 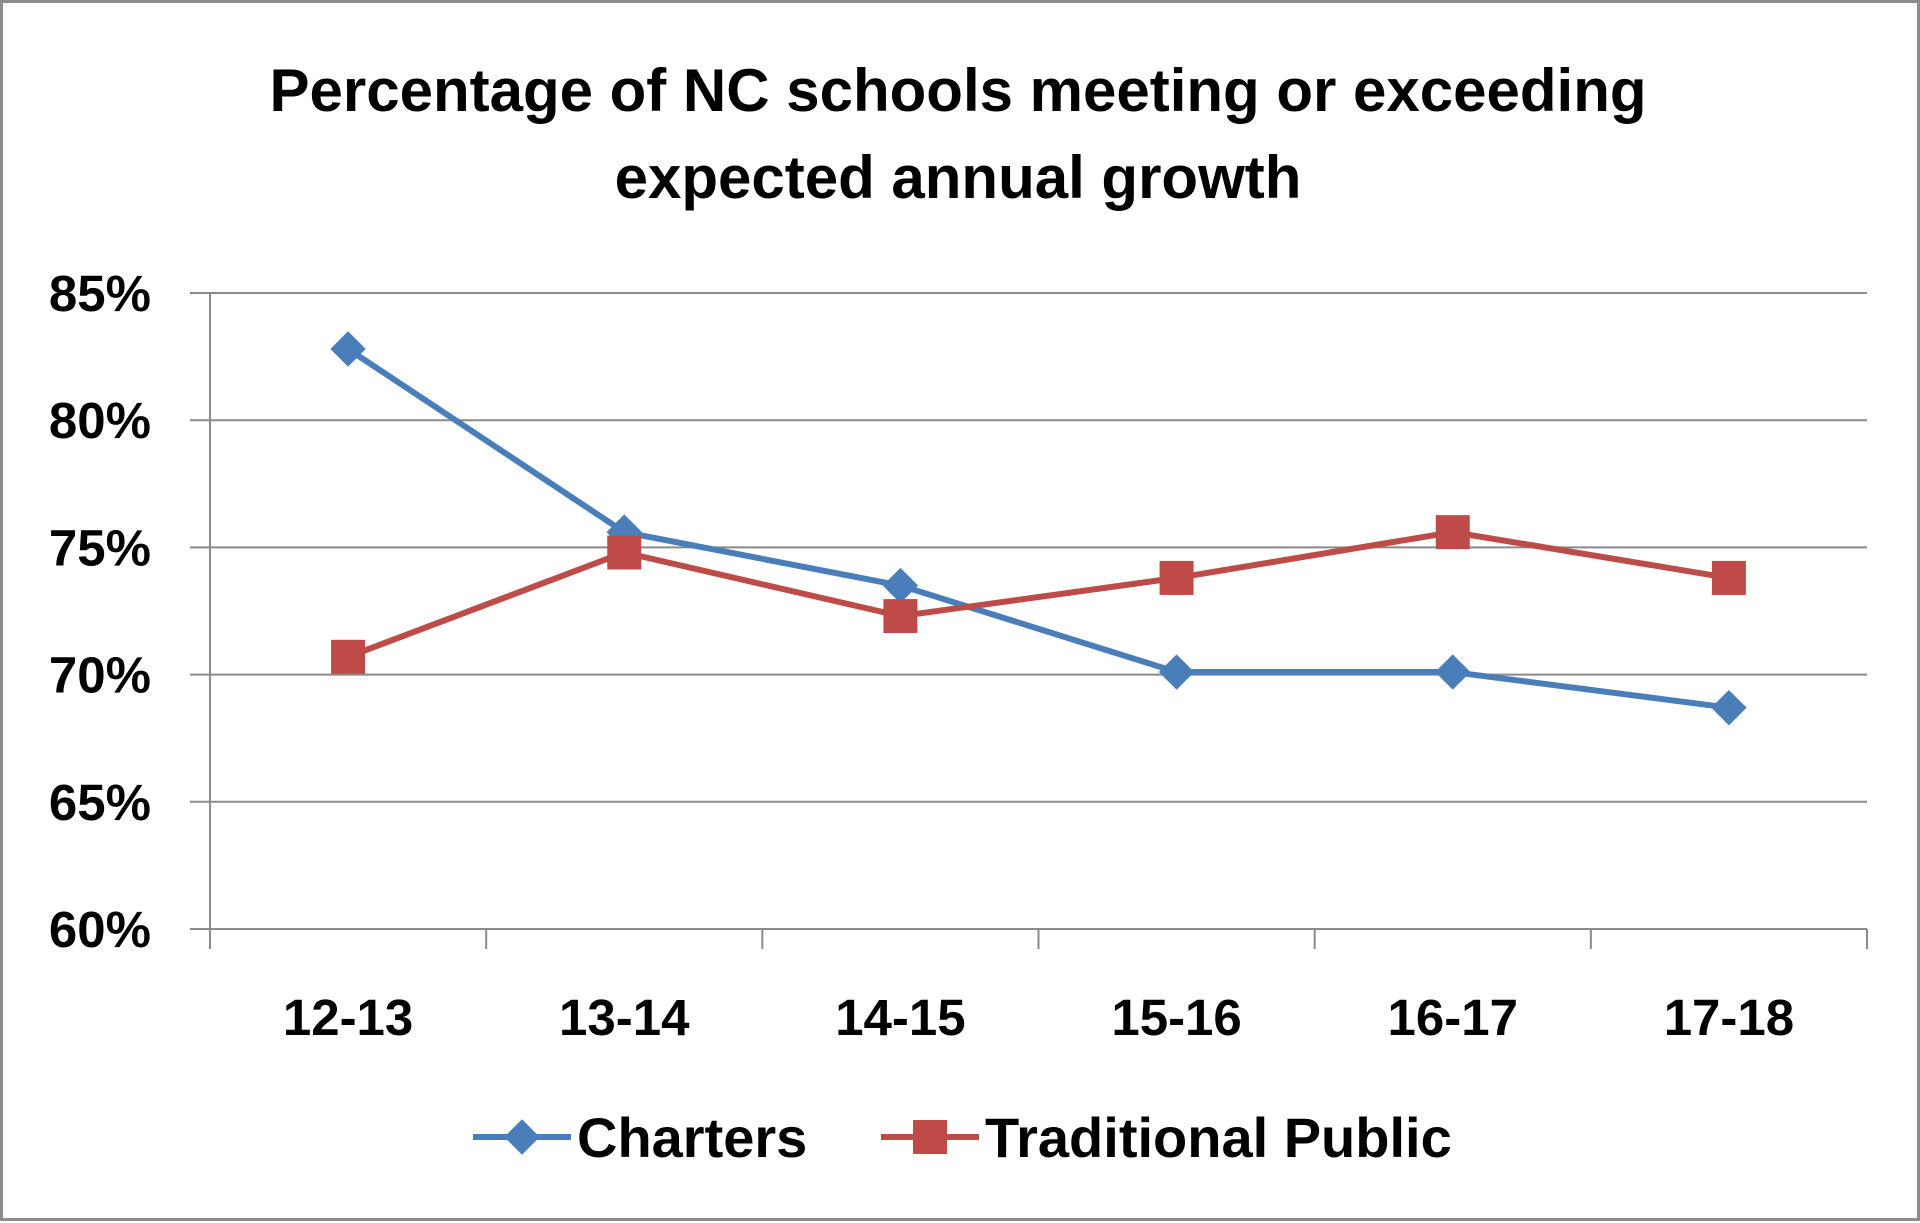 I want to click on legend-item-traditional-public: Traditional Public, so click(x=1166, y=1137).